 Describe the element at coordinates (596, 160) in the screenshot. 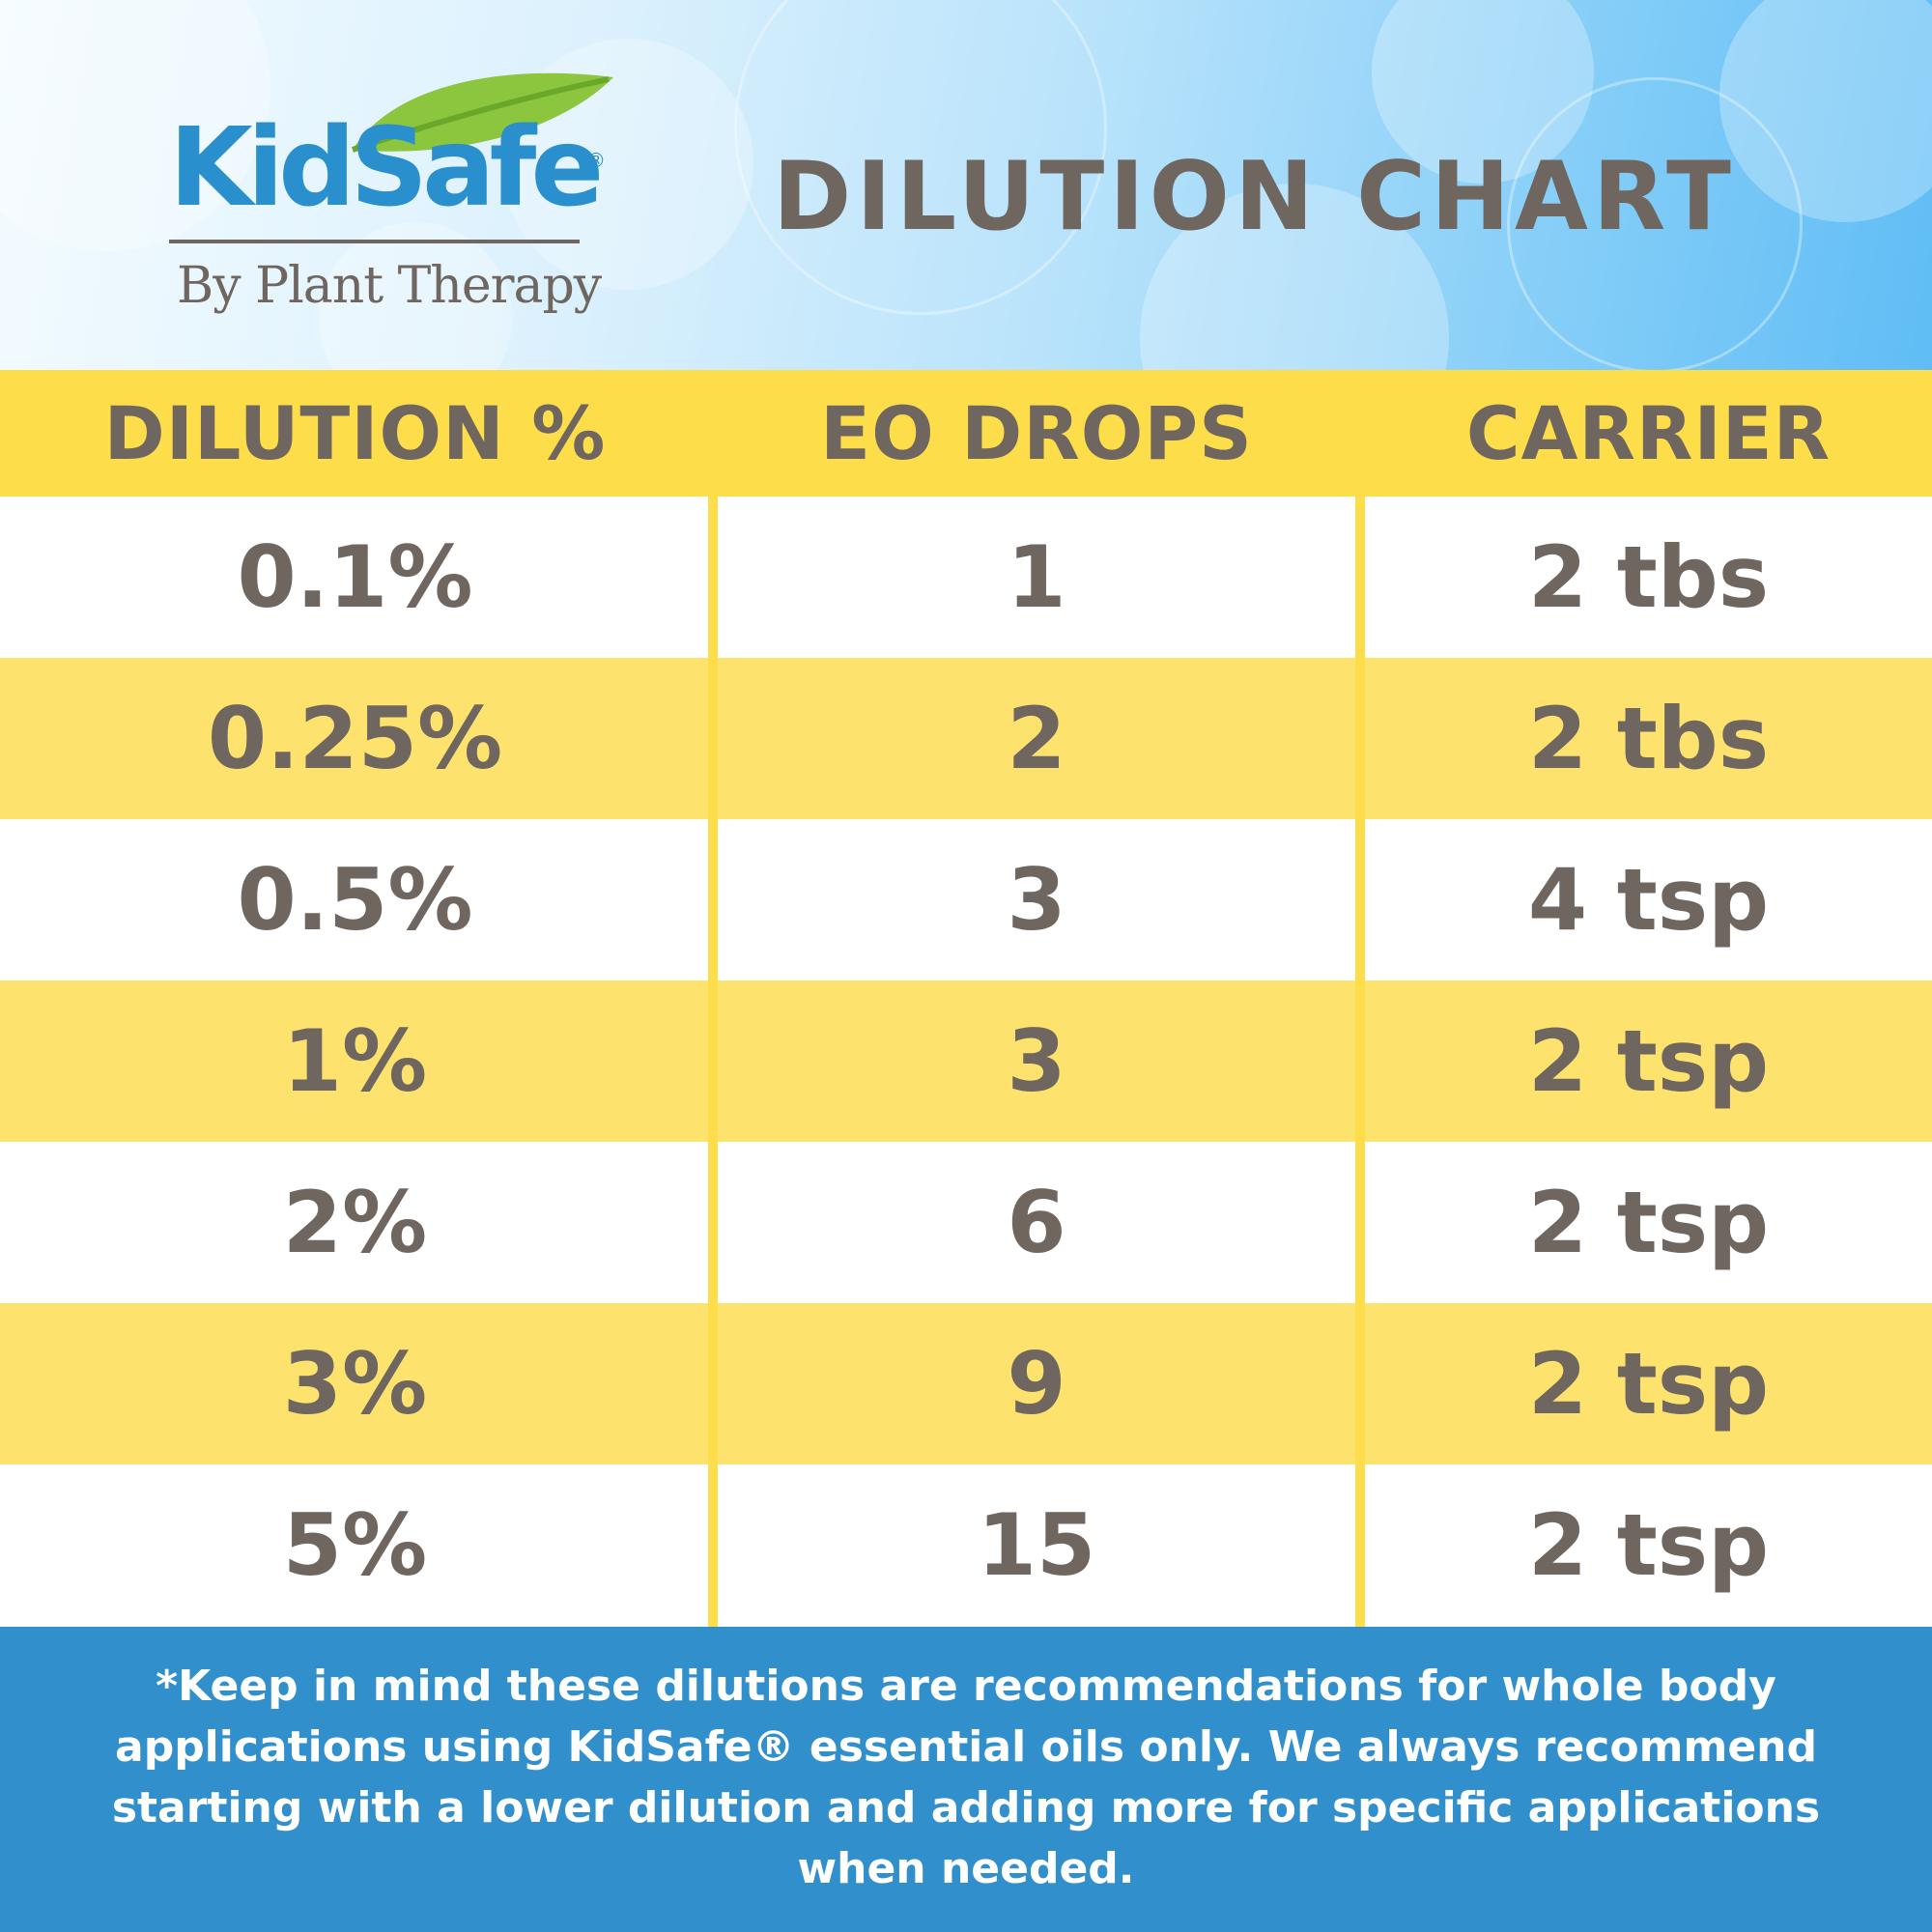

I see `registered-mark: ®` at that location.